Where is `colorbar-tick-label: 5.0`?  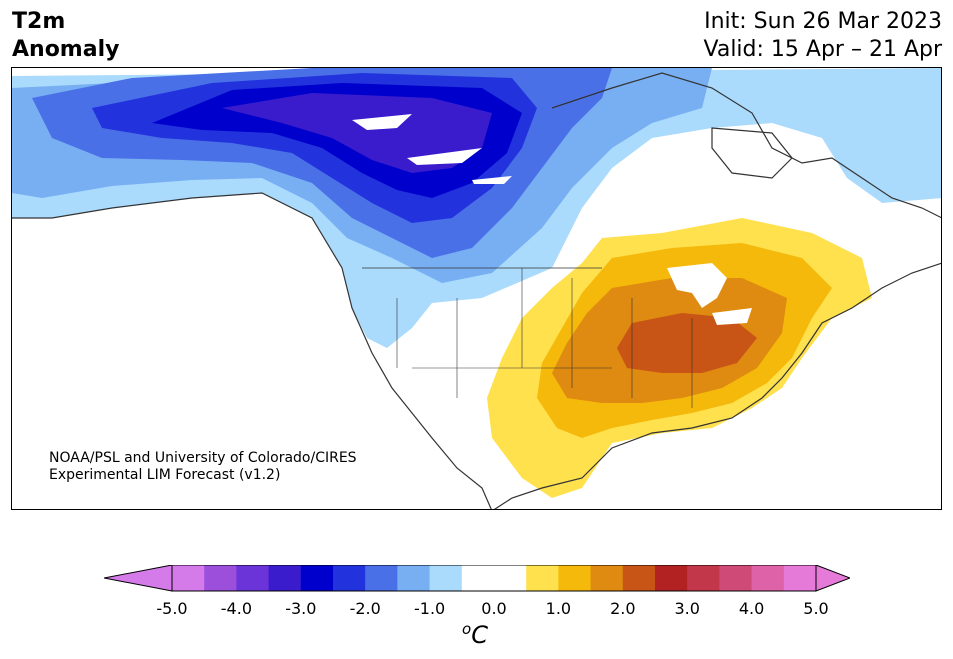 colorbar-tick-label: 5.0 is located at coordinates (816, 608).